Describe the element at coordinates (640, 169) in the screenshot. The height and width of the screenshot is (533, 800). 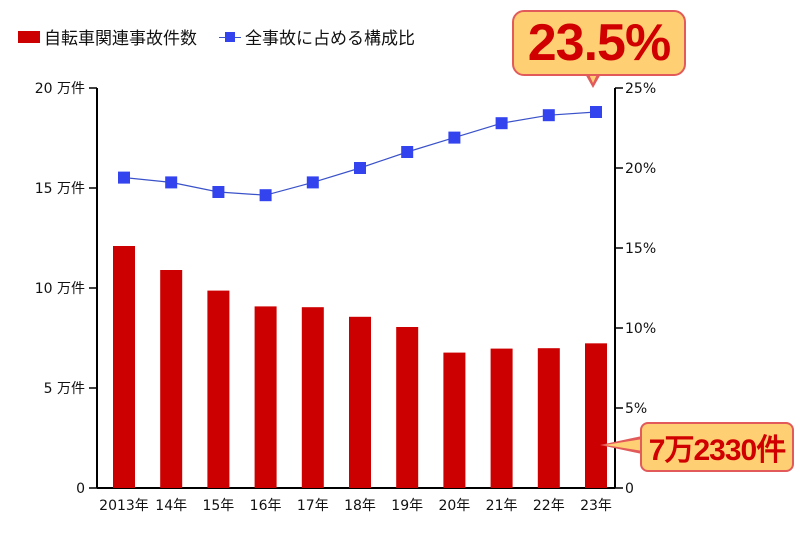
I see `y-right-tick-label: 20%` at that location.